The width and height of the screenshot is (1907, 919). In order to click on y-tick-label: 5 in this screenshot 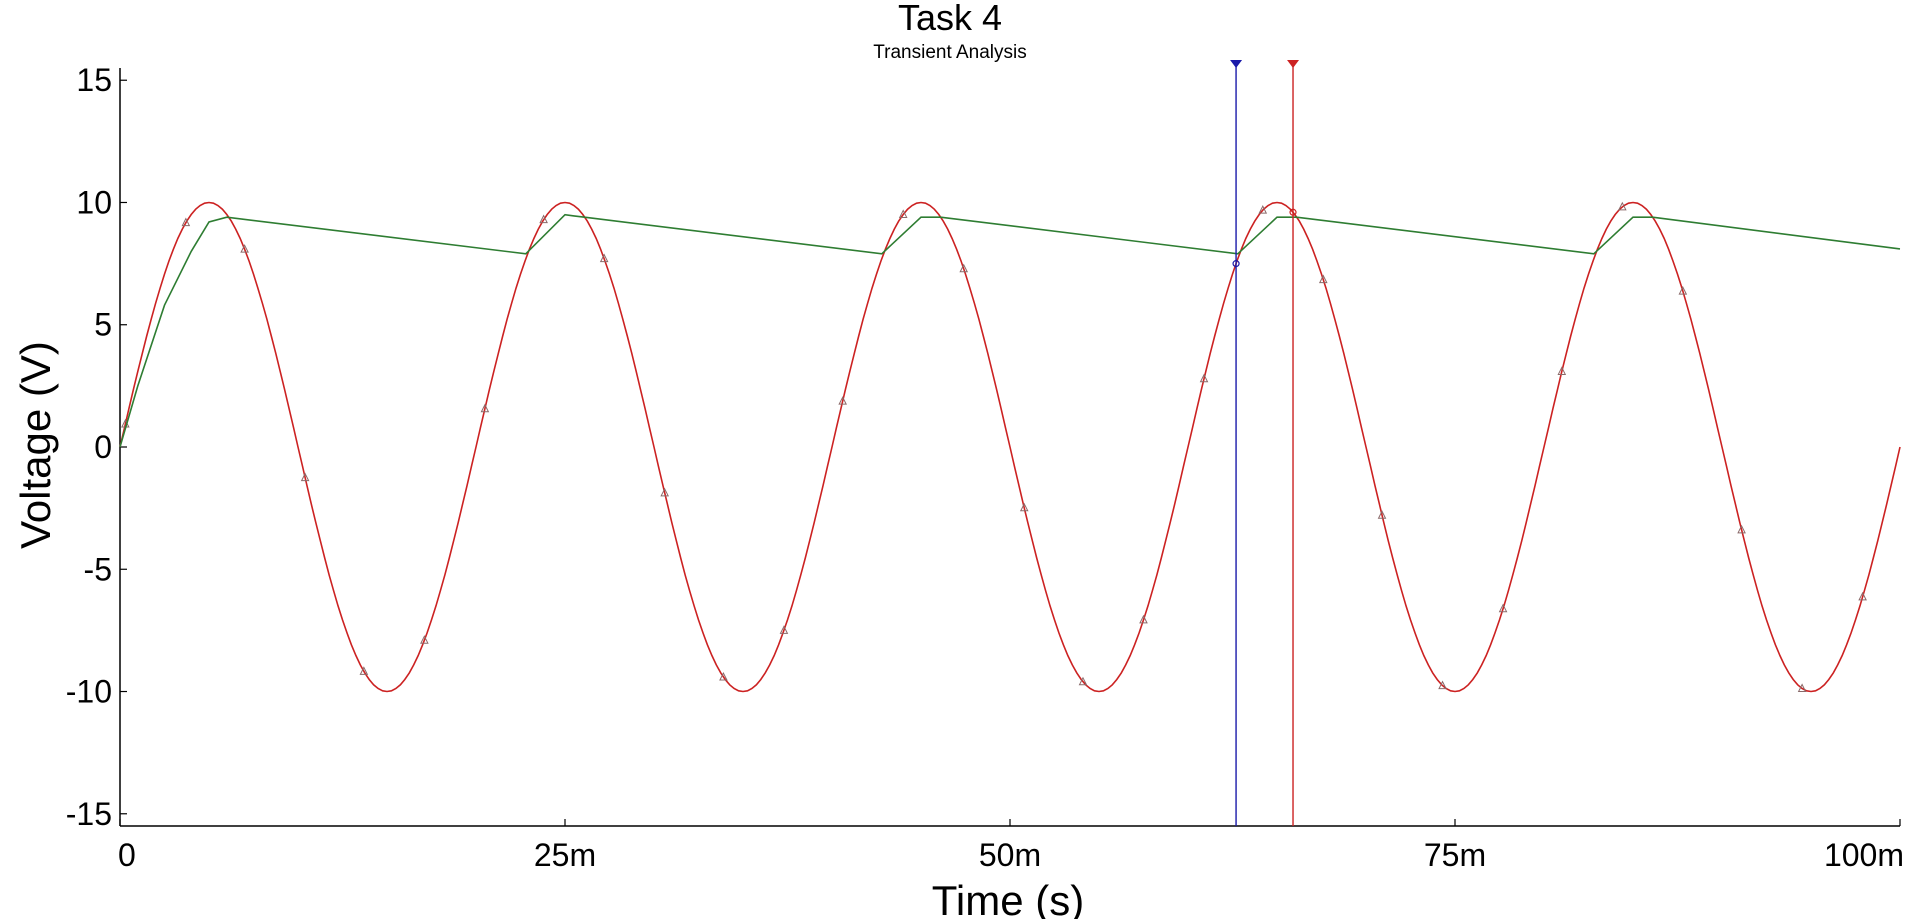, I will do `click(103, 325)`.